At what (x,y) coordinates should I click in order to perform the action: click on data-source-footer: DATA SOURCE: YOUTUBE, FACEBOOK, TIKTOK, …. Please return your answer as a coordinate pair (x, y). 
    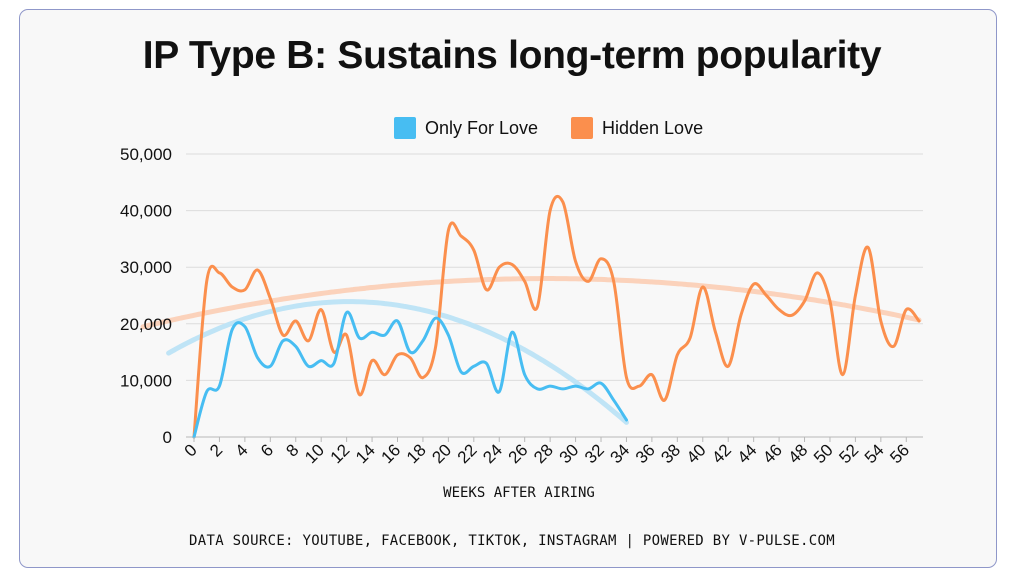
    Looking at the image, I should click on (512, 541).